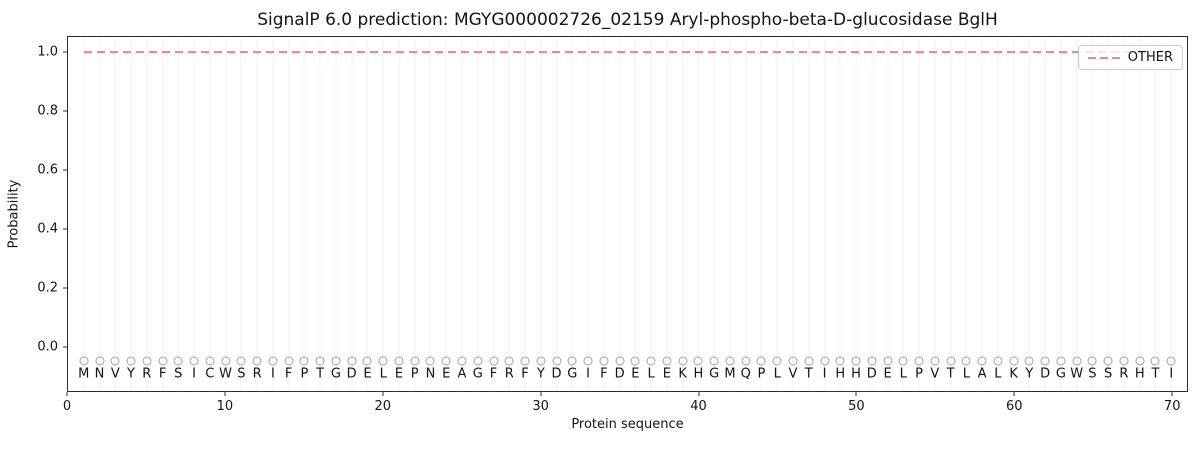 The image size is (1200, 450). I want to click on y-axis-ticks: 0.0 0.2 0.4 0.6 0.8 1.0, so click(33, 214).